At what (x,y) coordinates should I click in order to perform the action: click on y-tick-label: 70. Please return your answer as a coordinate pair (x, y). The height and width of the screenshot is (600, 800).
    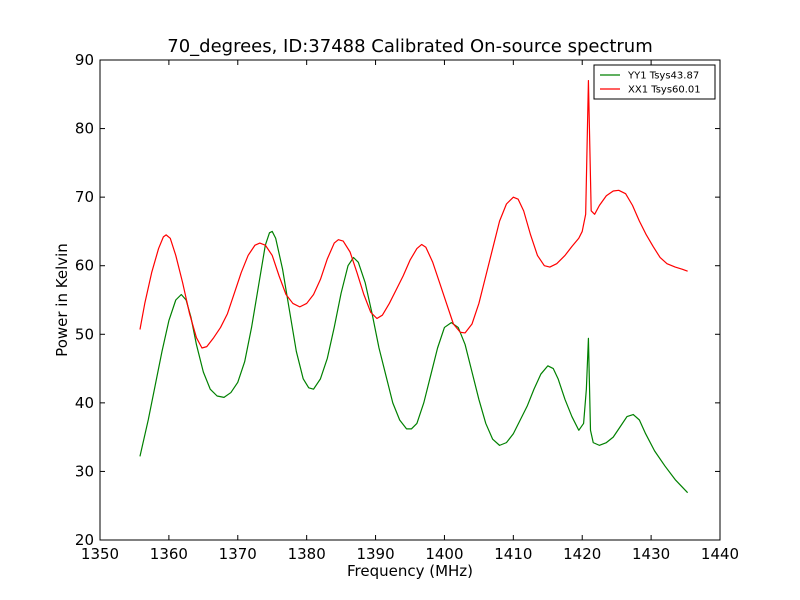
    Looking at the image, I should click on (84, 197).